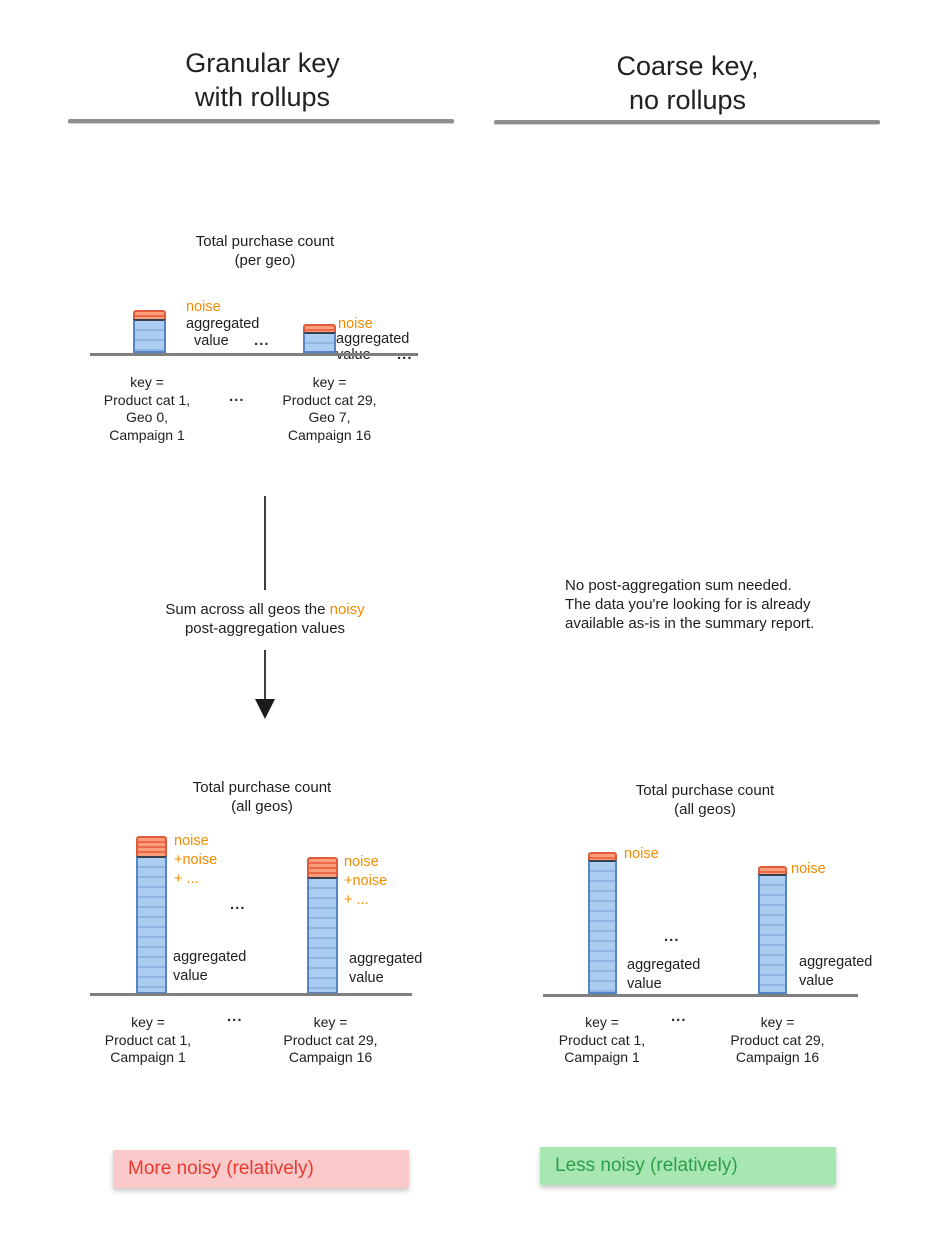 This screenshot has height=1249, width=949. Describe the element at coordinates (602, 927) in the screenshot. I see `coarse-bar-1-value-segment` at that location.